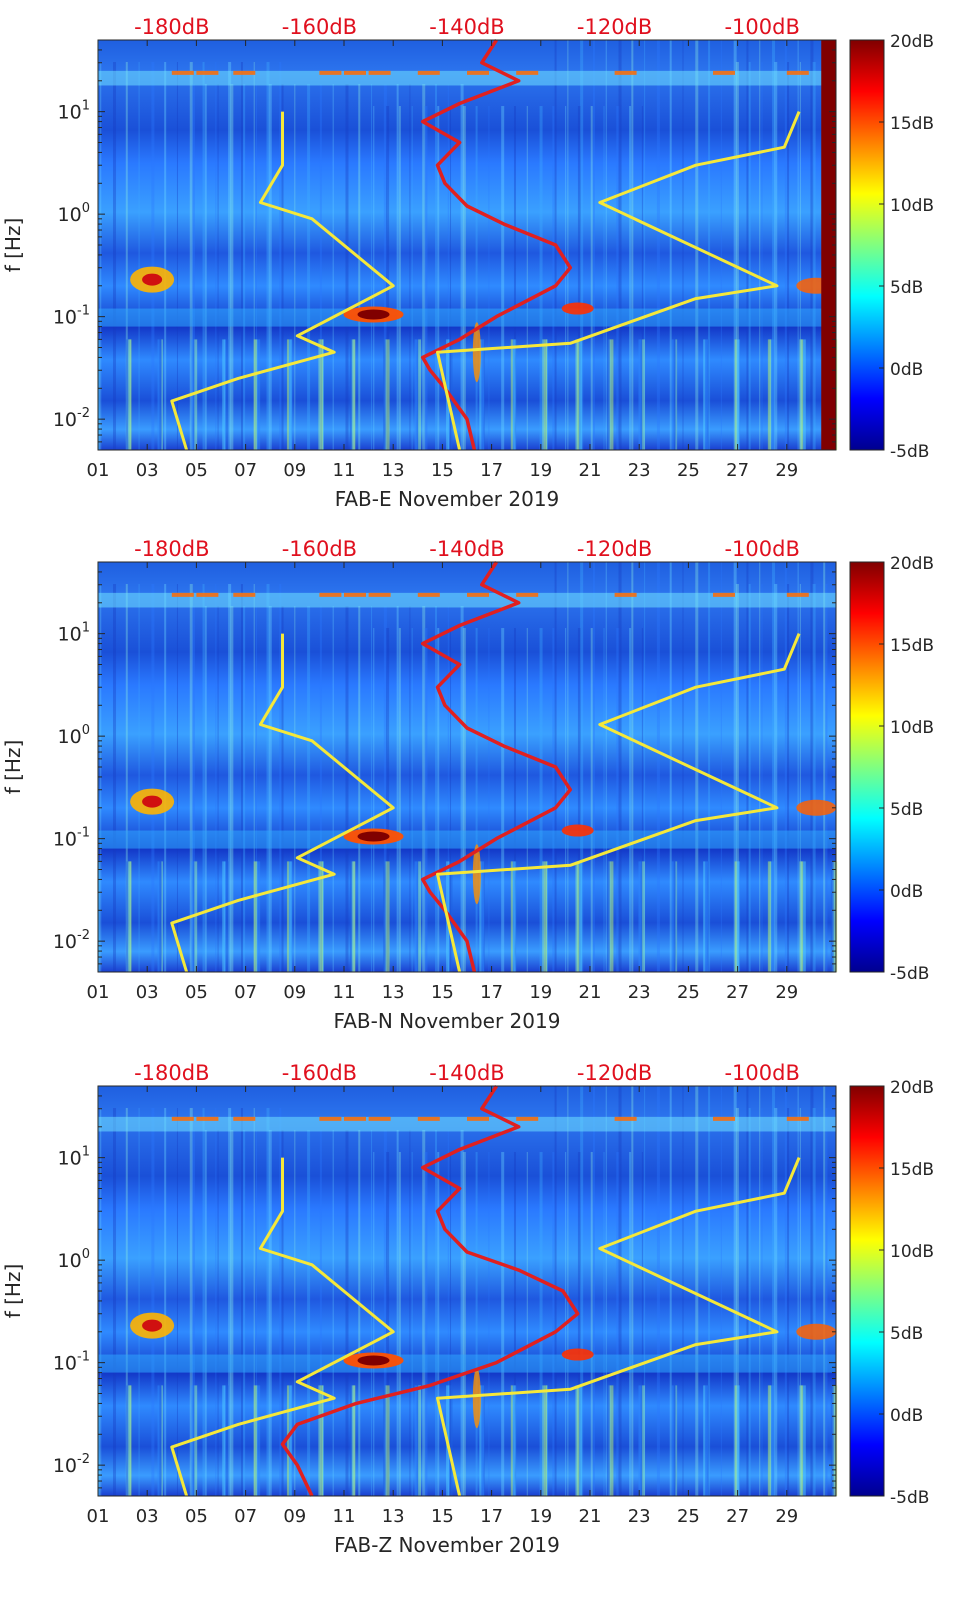  I want to click on high-frequency-band, so click(467, 600).